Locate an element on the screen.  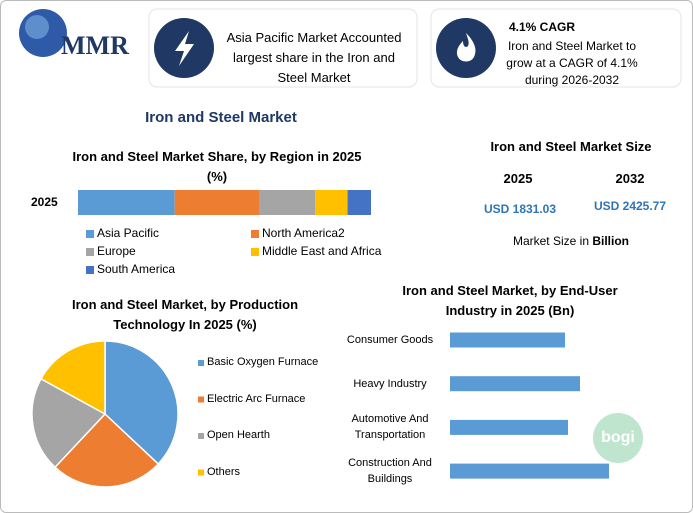
watermark: bogi is located at coordinates (618, 437).